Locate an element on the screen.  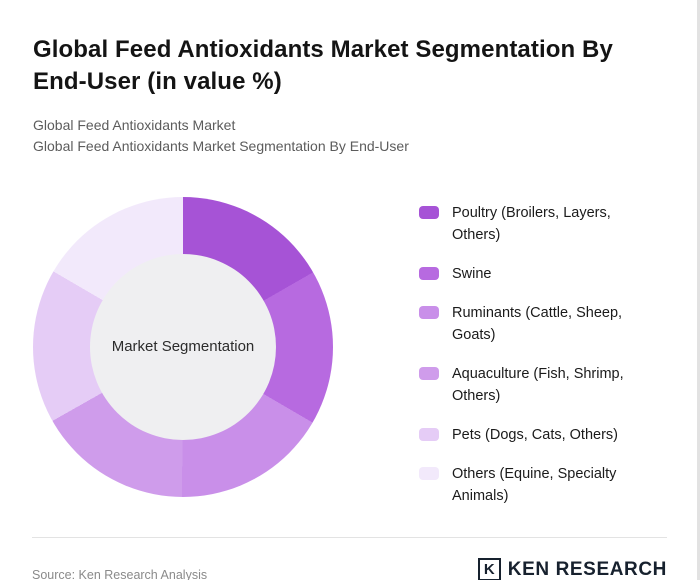
legend-label: Pets (Dogs, Cats, Others) is located at coordinates (535, 434).